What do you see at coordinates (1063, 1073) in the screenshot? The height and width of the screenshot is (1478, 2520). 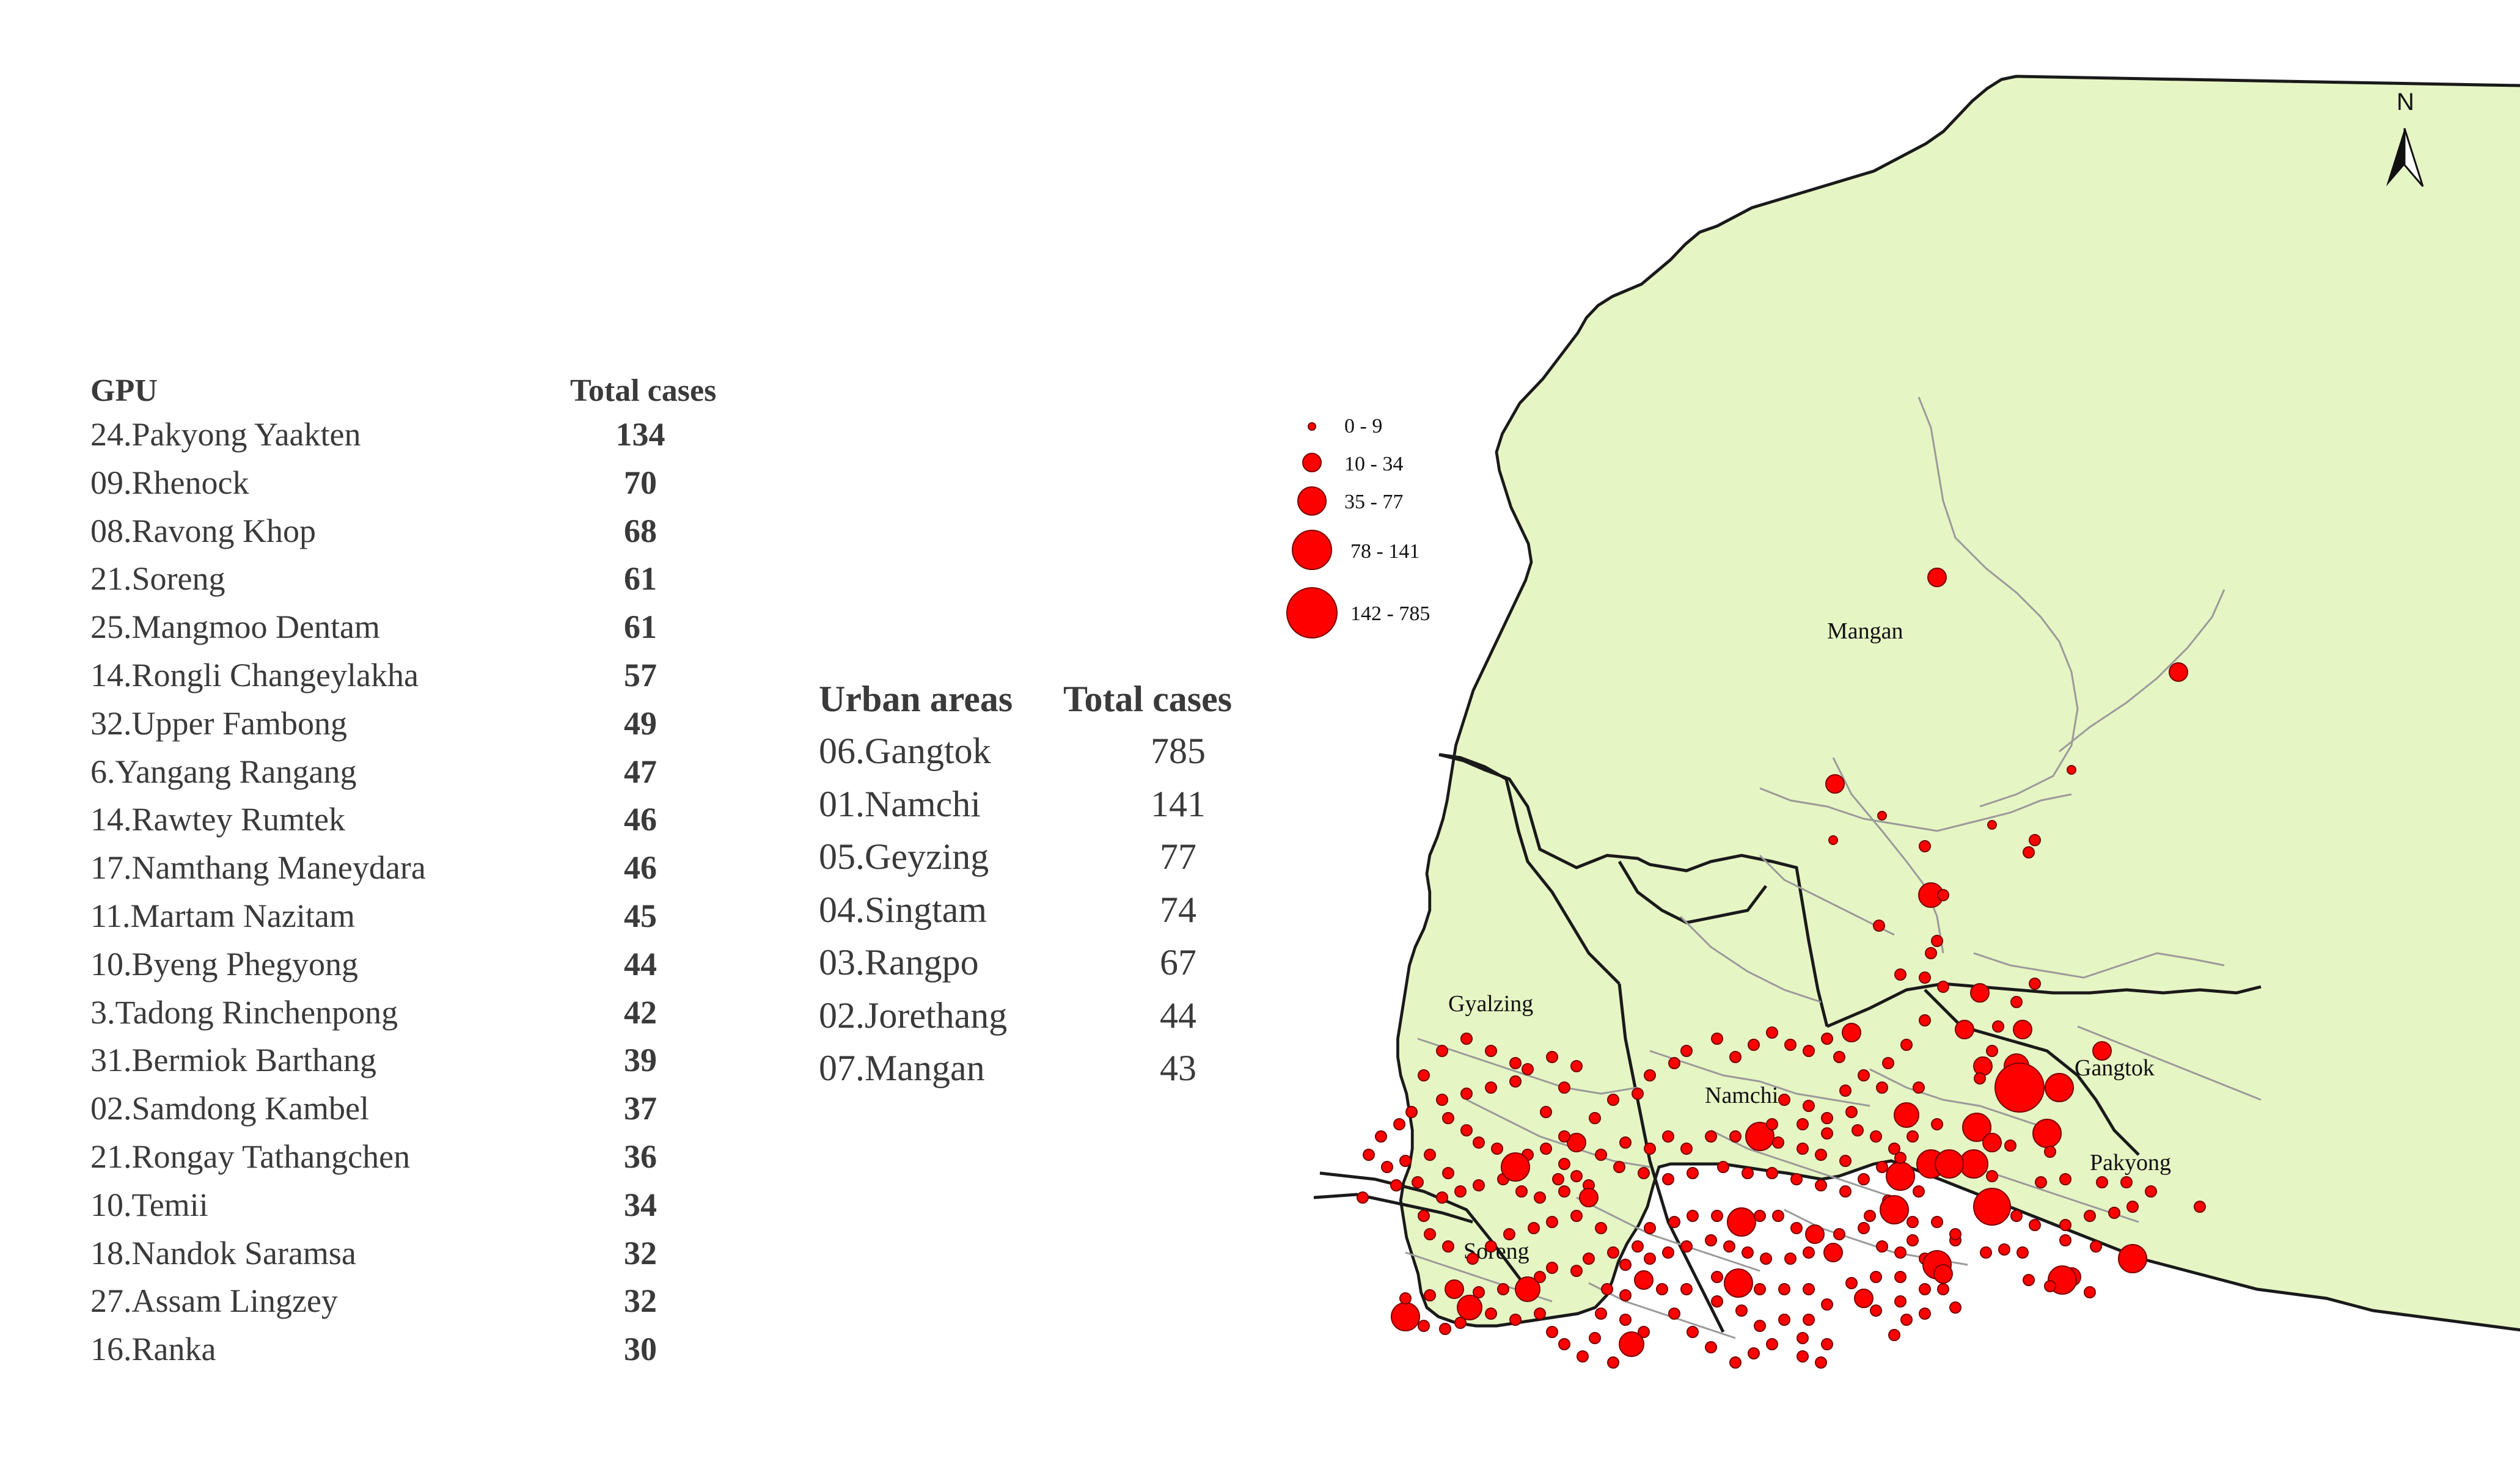 I see `urban-row: 07.Mangan 43` at bounding box center [1063, 1073].